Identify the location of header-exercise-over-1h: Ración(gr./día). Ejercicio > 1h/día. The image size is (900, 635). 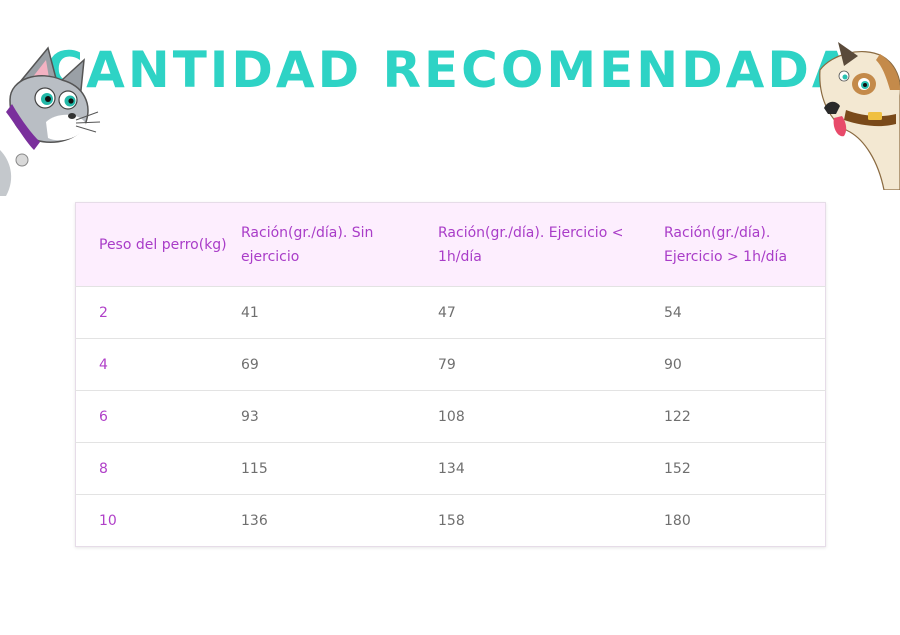
(726, 244).